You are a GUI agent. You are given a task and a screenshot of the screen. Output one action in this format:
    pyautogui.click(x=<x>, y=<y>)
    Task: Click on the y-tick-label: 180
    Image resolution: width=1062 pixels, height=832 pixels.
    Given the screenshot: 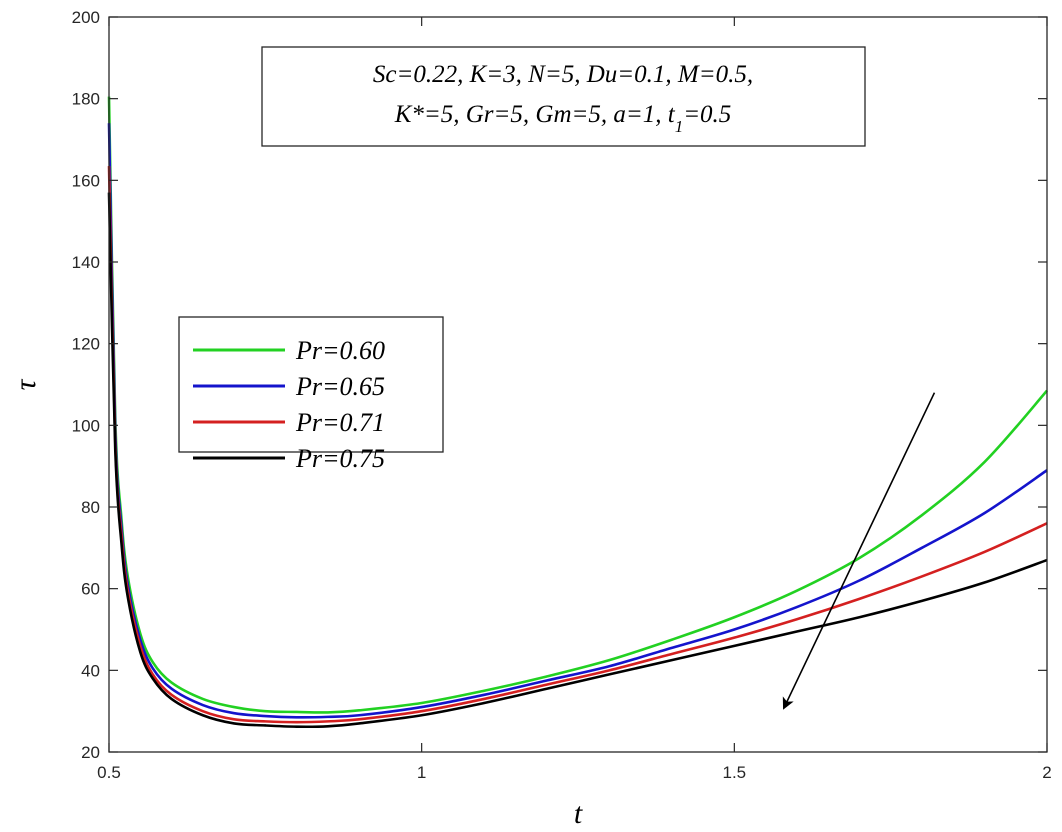 What is the action you would take?
    pyautogui.click(x=86, y=99)
    